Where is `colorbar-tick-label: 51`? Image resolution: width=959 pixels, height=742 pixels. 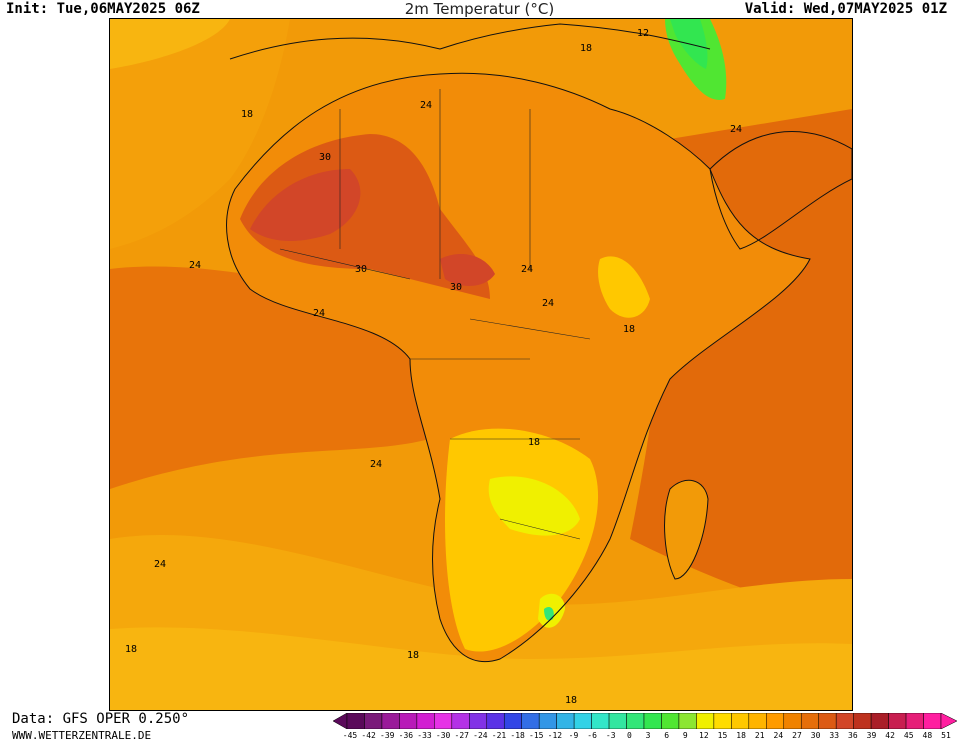
colorbar-tick-label: 51 is located at coordinates (946, 735).